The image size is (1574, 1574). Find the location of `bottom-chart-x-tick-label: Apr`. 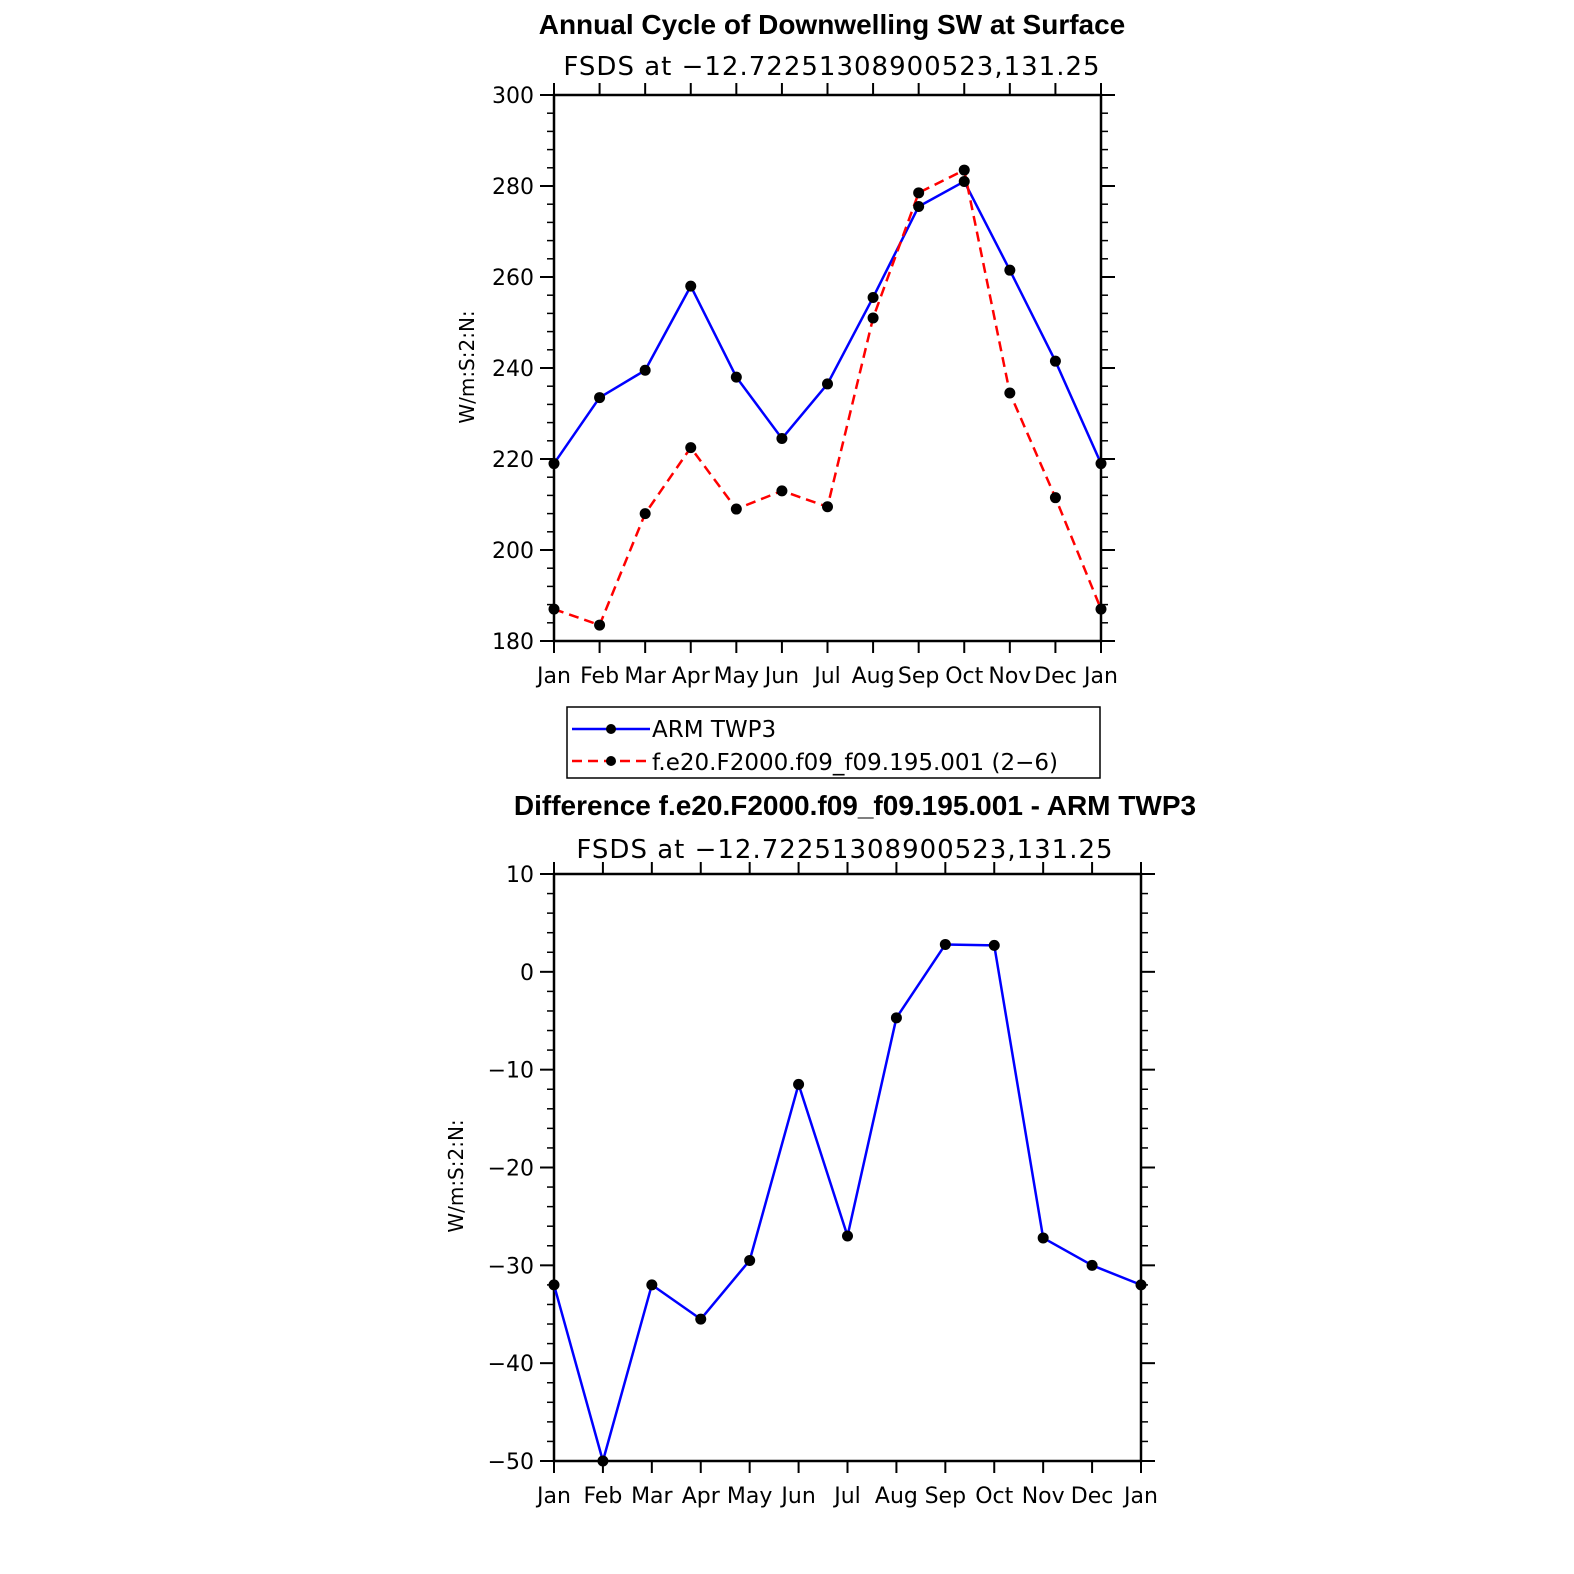

bottom-chart-x-tick-label: Apr is located at coordinates (701, 1496).